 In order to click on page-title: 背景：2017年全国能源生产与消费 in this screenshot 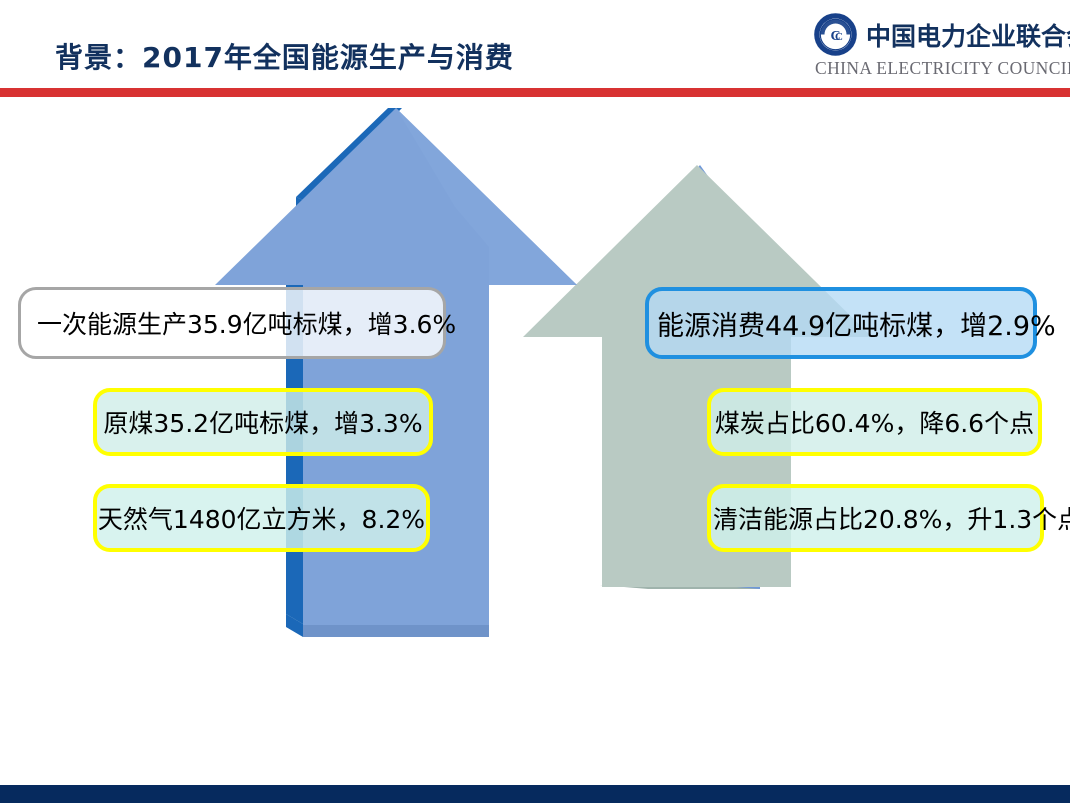, I will do `click(284, 57)`.